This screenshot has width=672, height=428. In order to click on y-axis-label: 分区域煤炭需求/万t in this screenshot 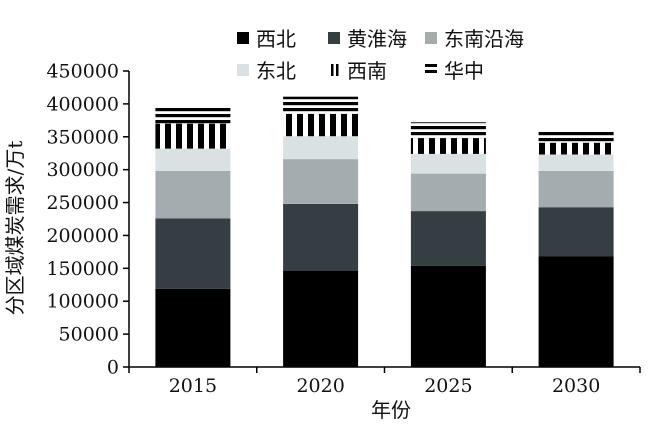, I will do `click(15, 228)`.